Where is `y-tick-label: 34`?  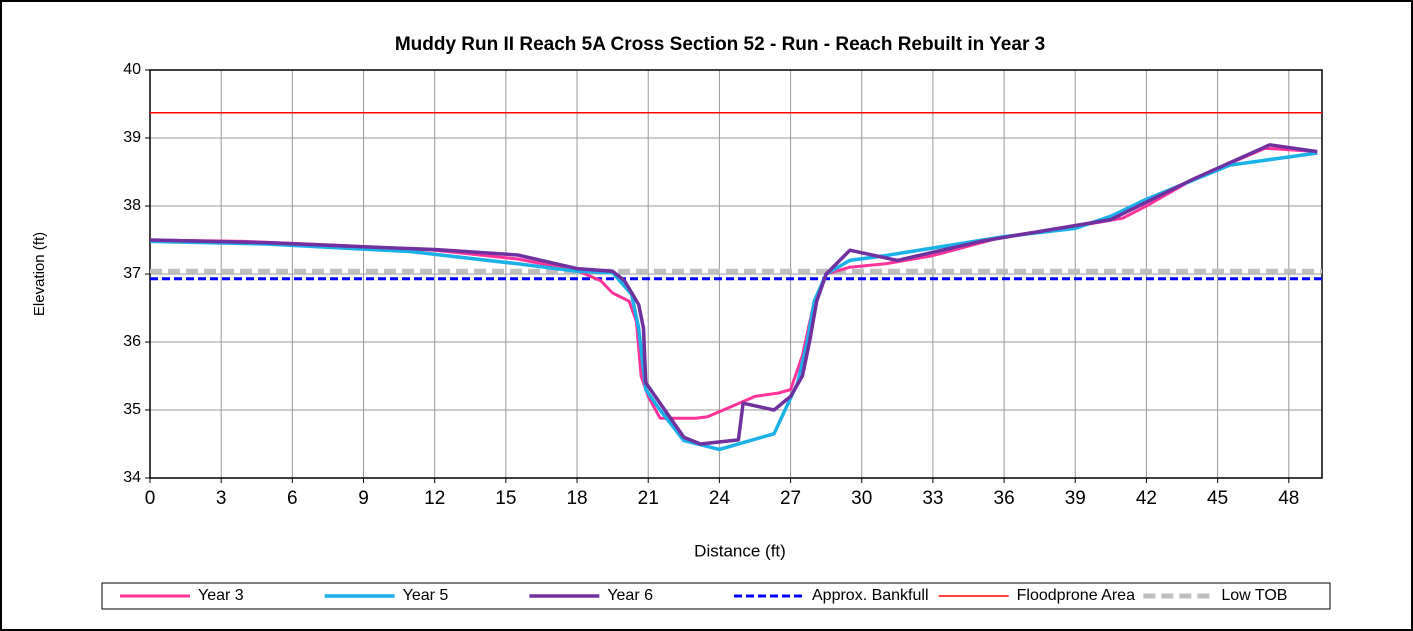
y-tick-label: 34 is located at coordinates (132, 477).